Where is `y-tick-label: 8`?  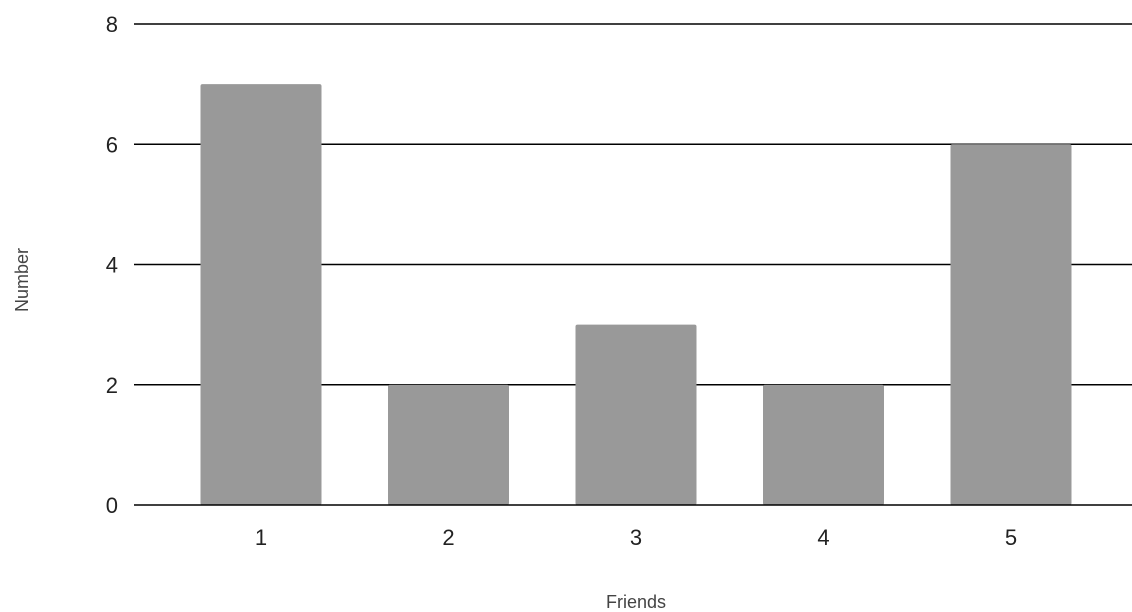
y-tick-label: 8 is located at coordinates (112, 24).